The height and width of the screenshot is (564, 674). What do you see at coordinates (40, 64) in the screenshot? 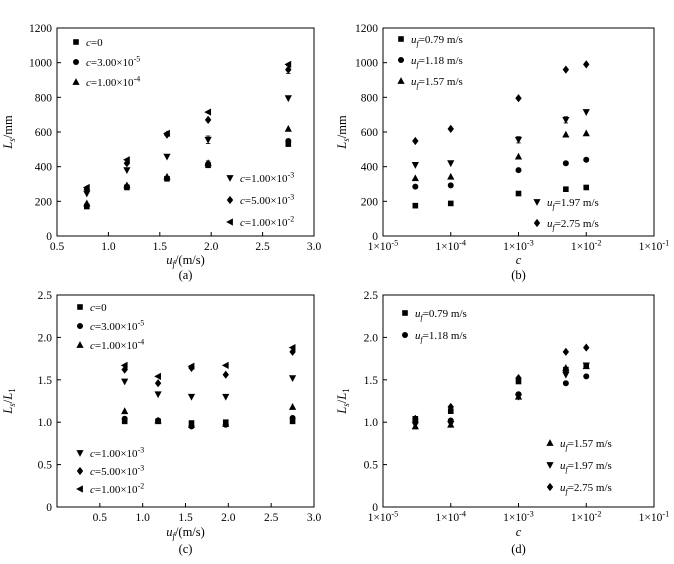
I see `y-tick-label: 1000` at bounding box center [40, 64].